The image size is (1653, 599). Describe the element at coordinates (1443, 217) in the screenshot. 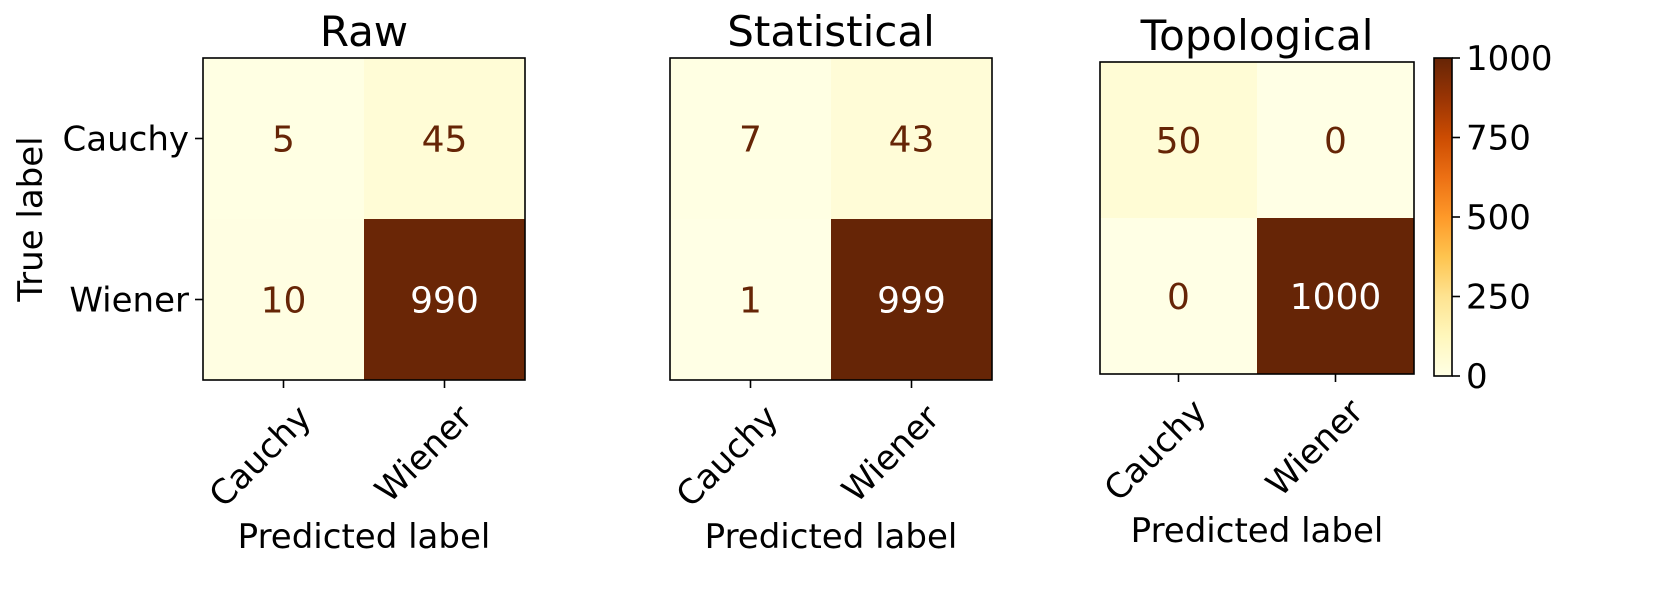

I see `colorbar-gradient` at that location.